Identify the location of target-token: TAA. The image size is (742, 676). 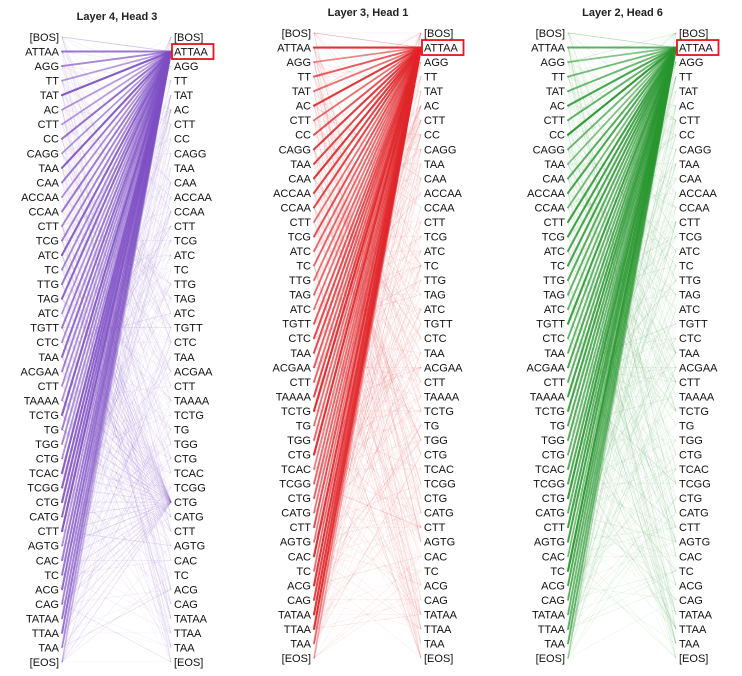
(689, 165).